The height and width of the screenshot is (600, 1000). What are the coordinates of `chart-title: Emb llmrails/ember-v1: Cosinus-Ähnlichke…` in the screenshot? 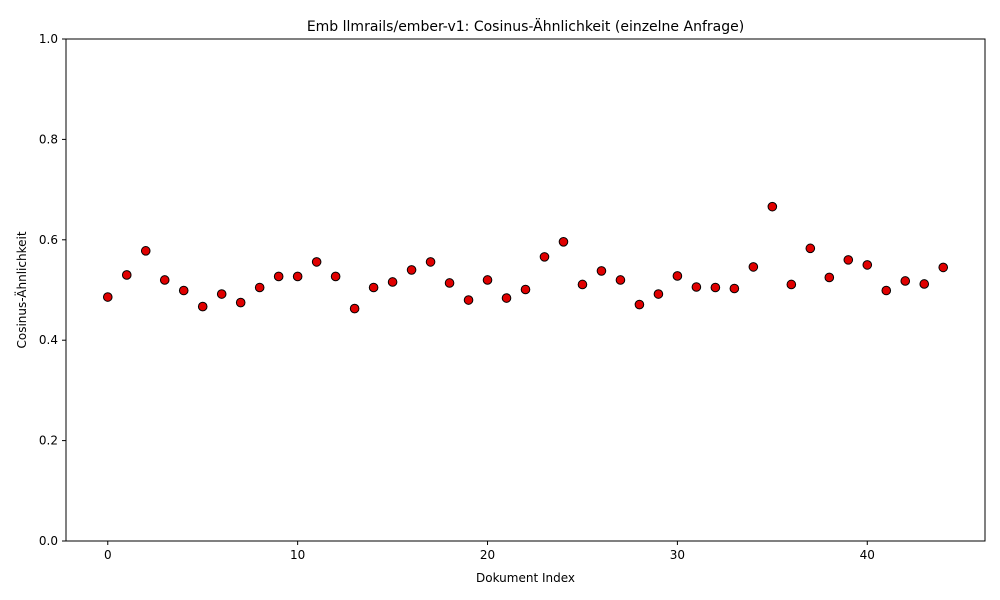 It's located at (525, 26).